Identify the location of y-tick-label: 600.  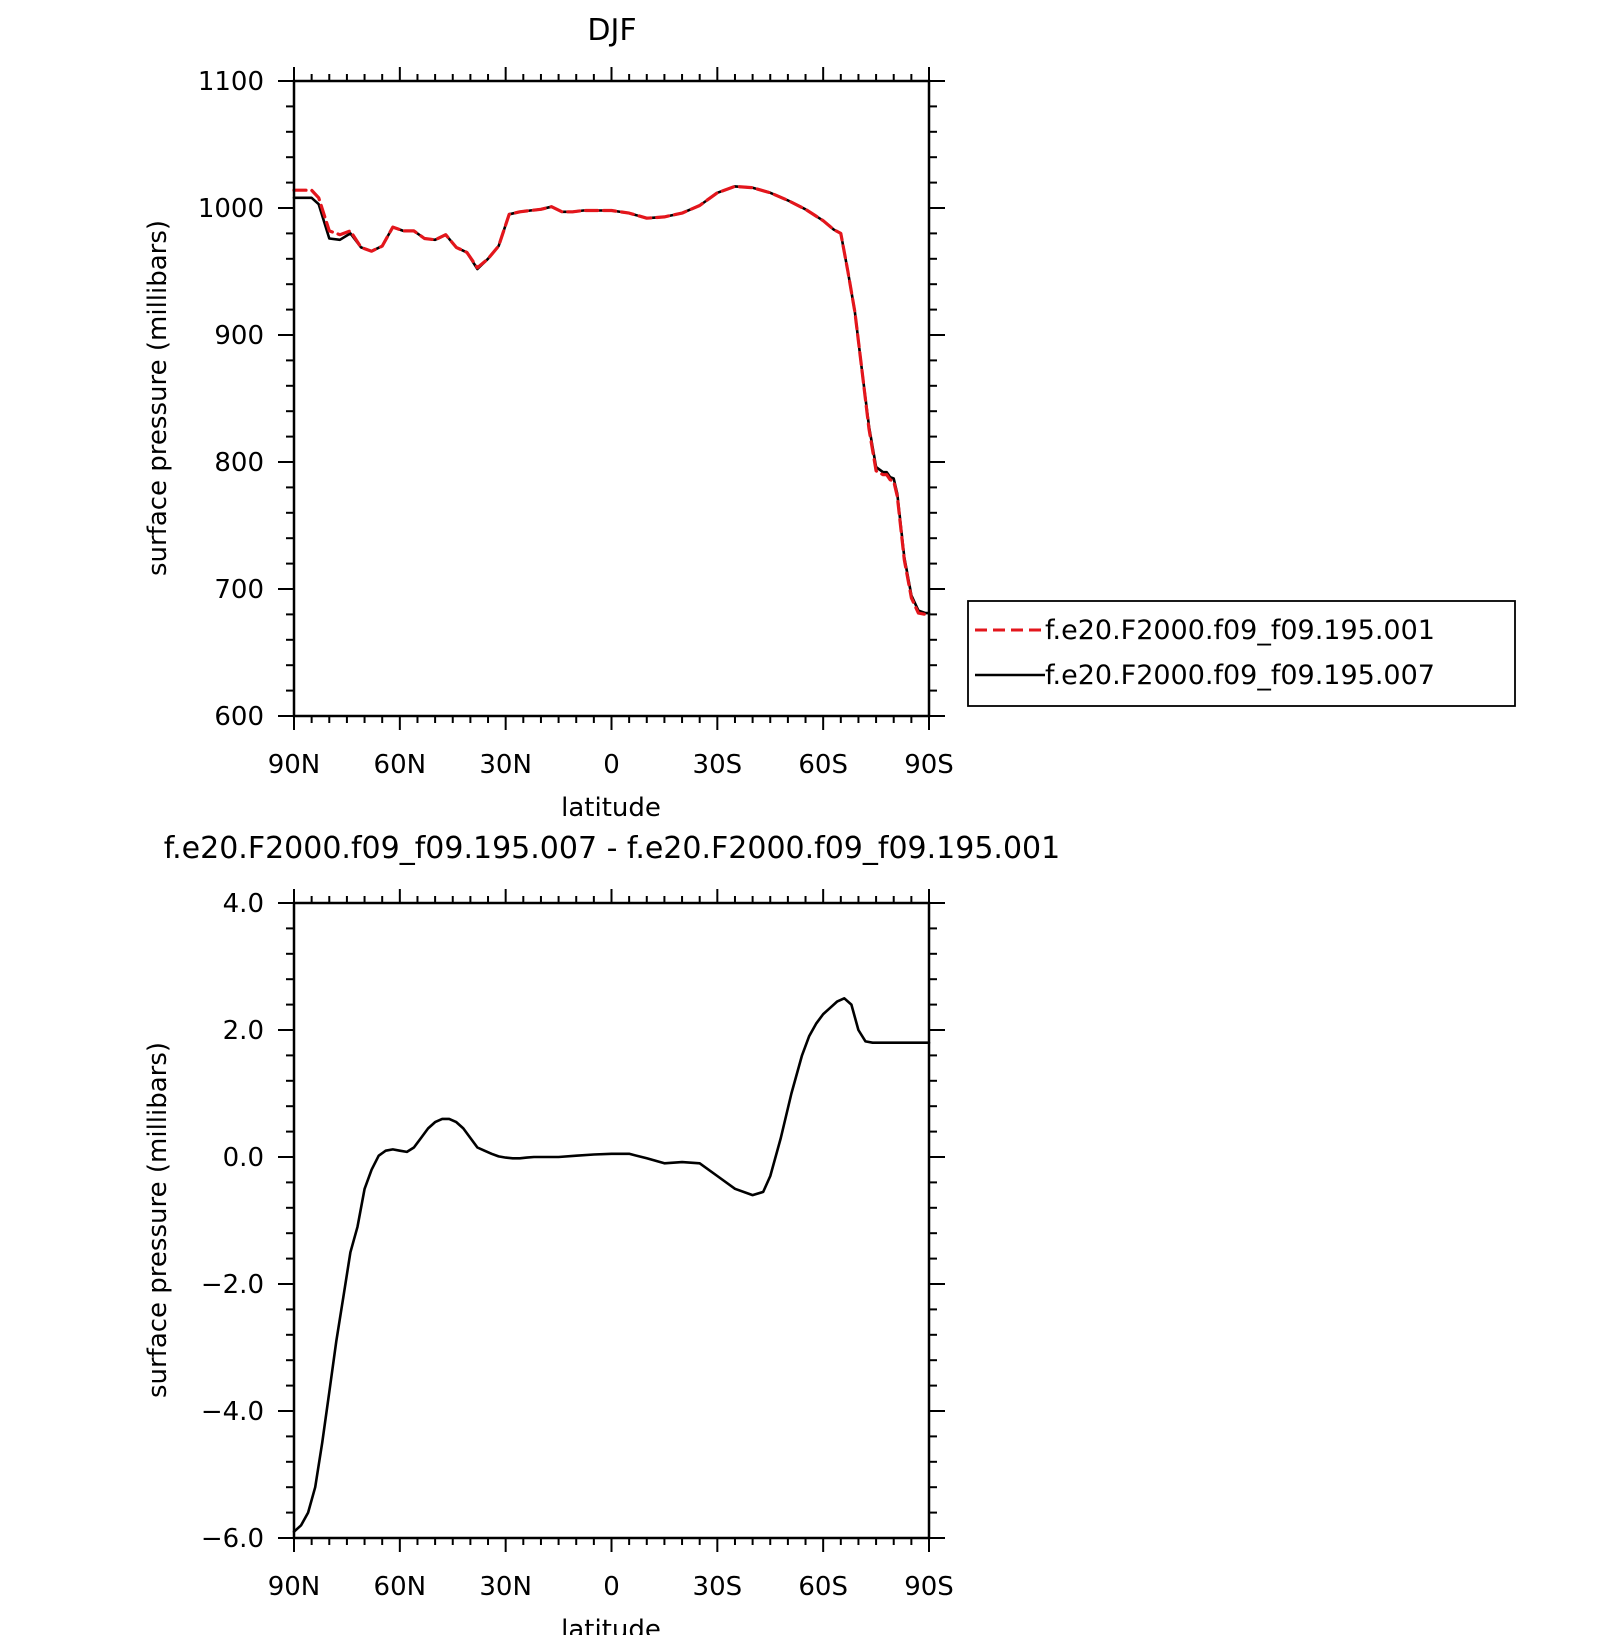
(239, 717).